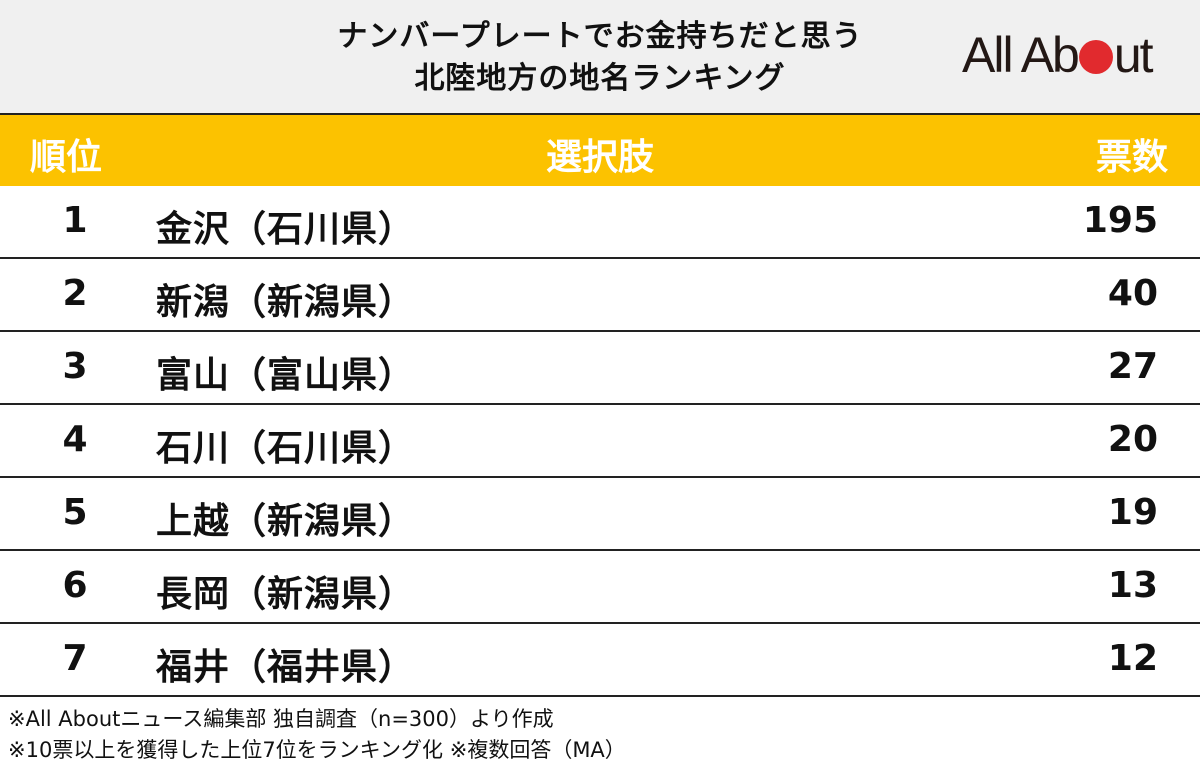 The image size is (1200, 774). Describe the element at coordinates (600, 114) in the screenshot. I see `top-divider` at that location.